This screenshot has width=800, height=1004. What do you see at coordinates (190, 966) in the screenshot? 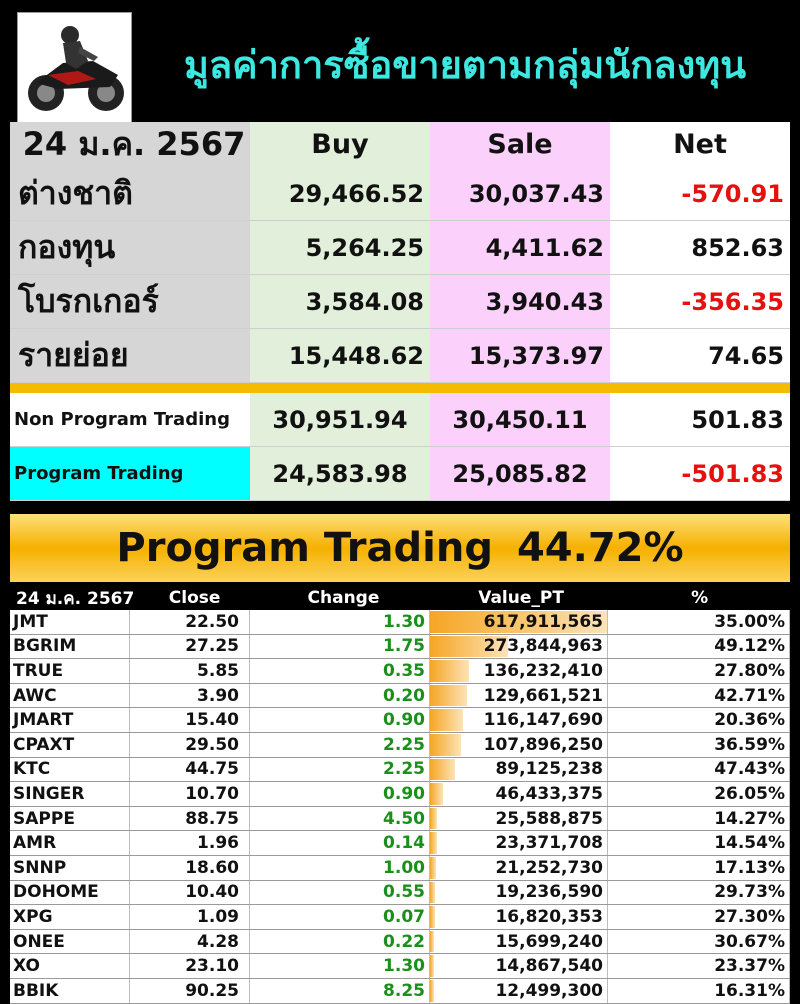
I see `close-price: 23.10` at bounding box center [190, 966].